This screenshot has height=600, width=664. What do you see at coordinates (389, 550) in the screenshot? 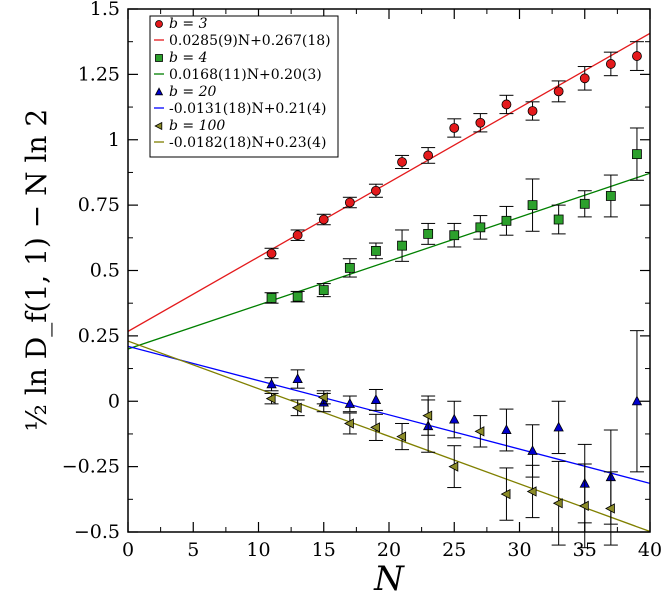
I see `x-tick-label: 20` at bounding box center [389, 550].